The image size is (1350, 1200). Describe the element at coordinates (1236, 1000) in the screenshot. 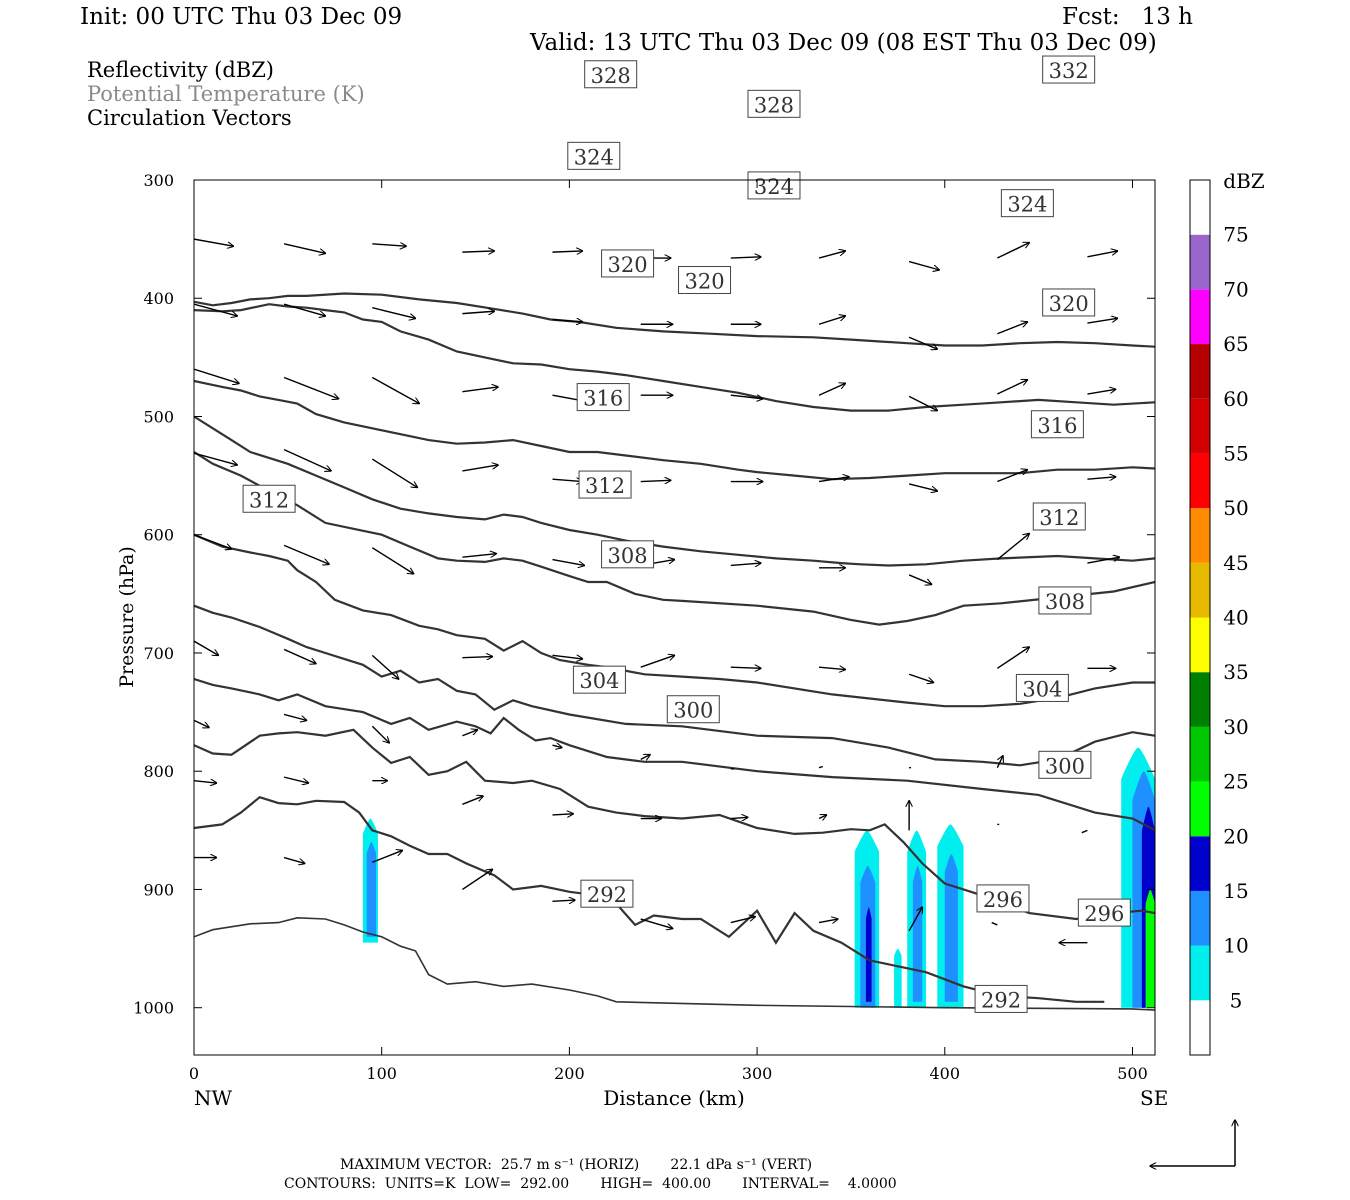

I see `colorbar-tick-label: 5` at that location.